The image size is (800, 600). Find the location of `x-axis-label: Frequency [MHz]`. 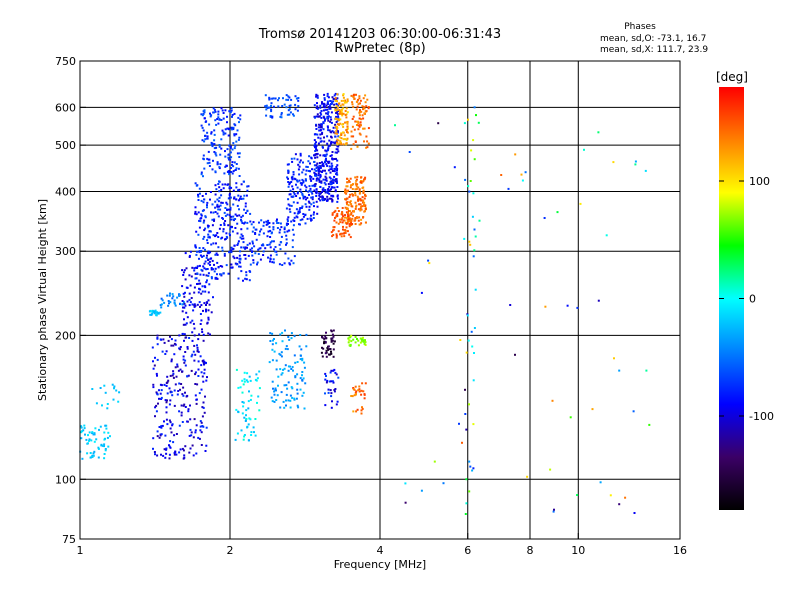

x-axis-label: Frequency [MHz] is located at coordinates (380, 564).